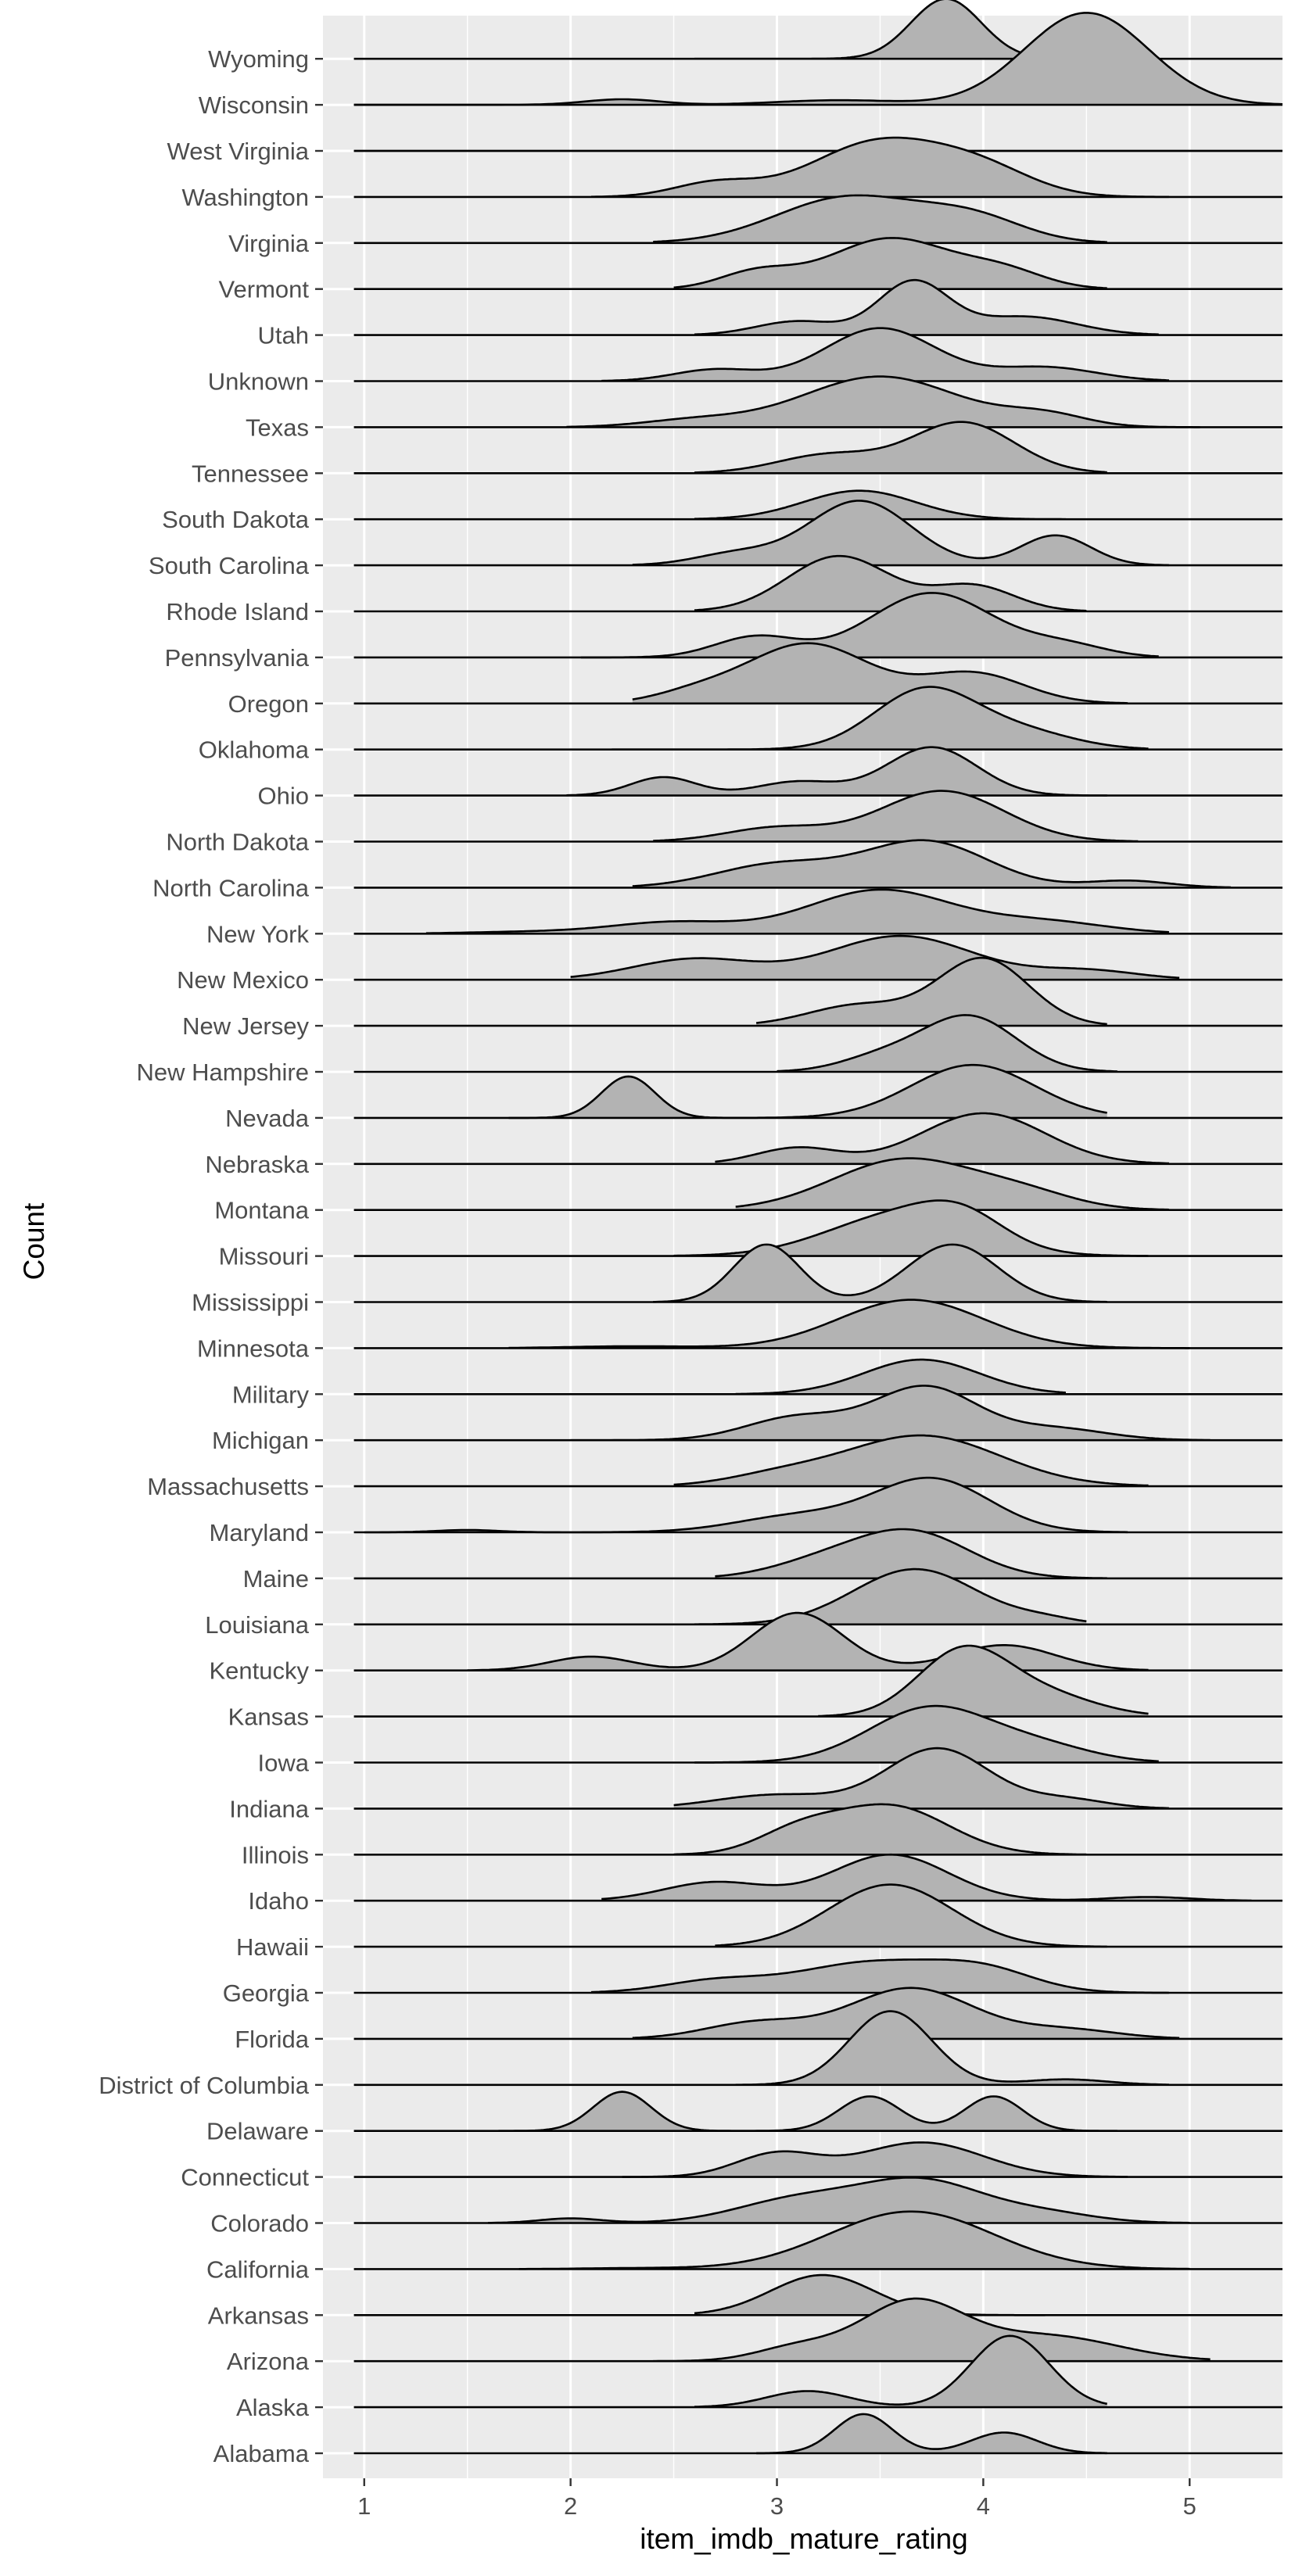  I want to click on ridge-colorado, so click(817, 2200).